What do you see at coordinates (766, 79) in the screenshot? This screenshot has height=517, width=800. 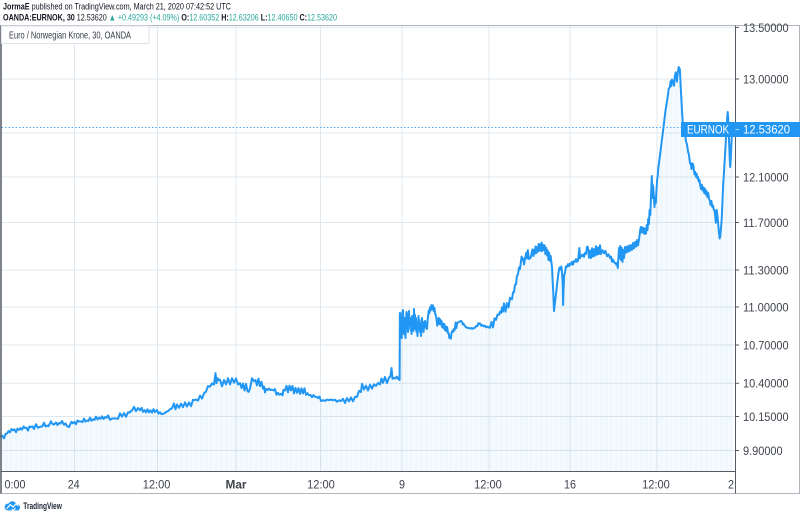 I see `svg-text: 13.00000` at bounding box center [766, 79].